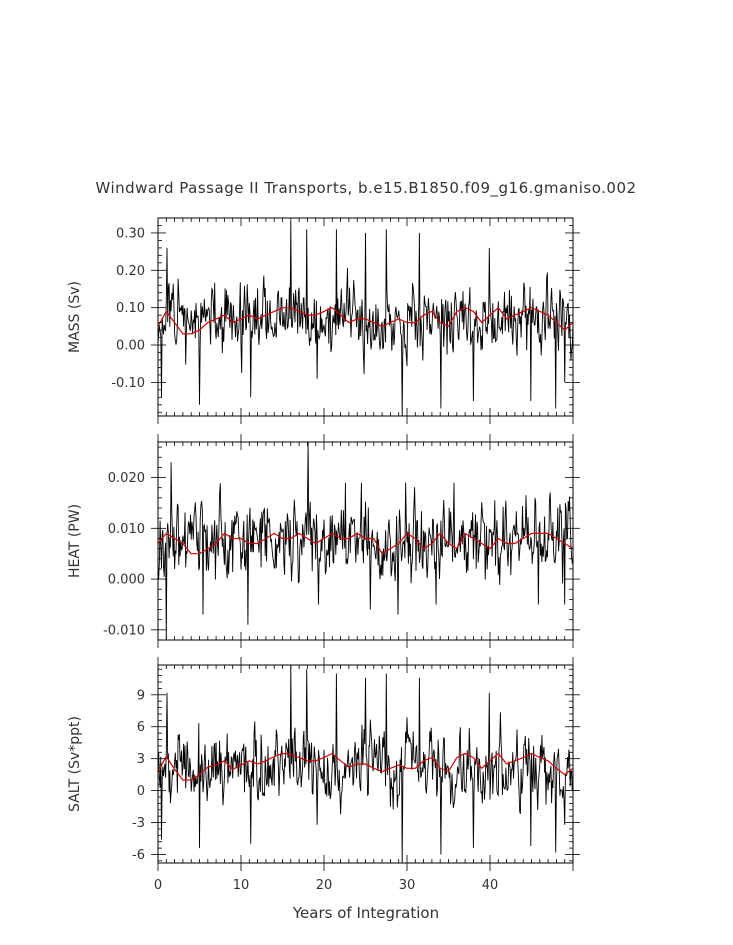 The width and height of the screenshot is (733, 945). I want to click on y-tick-label: 0.010, so click(126, 529).